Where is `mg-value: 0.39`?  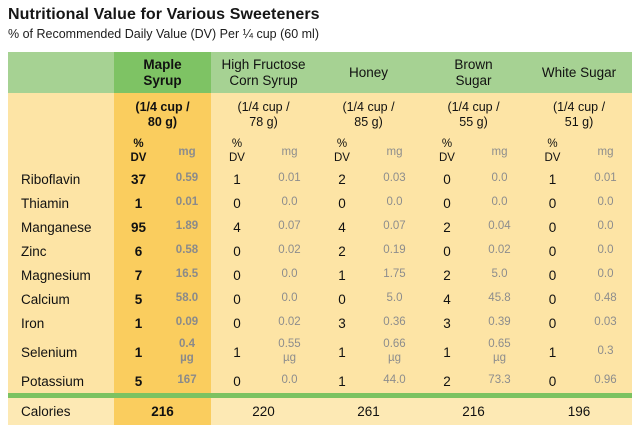 mg-value: 0.39 is located at coordinates (499, 323).